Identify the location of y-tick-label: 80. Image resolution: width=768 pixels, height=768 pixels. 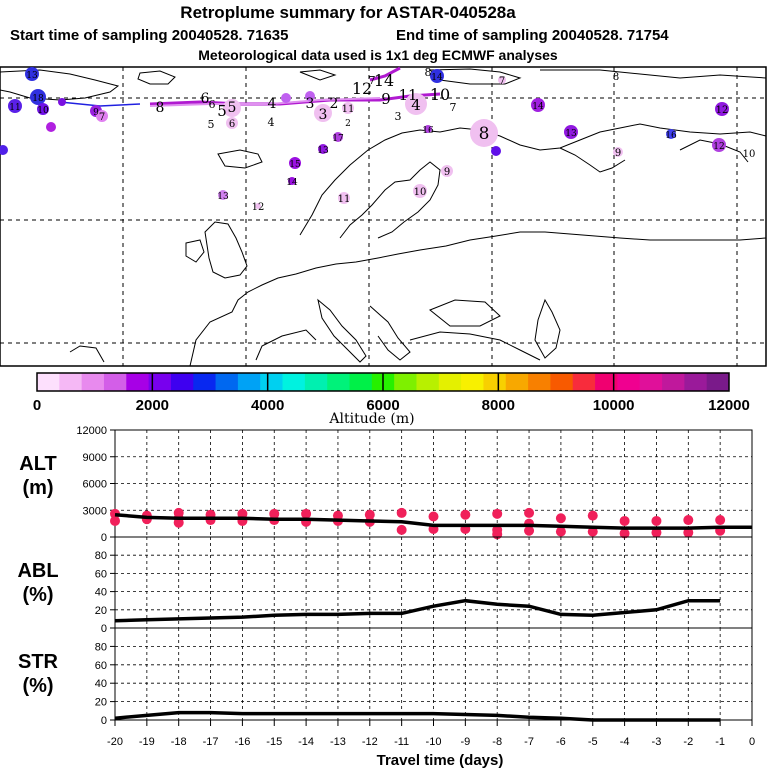
(101, 556).